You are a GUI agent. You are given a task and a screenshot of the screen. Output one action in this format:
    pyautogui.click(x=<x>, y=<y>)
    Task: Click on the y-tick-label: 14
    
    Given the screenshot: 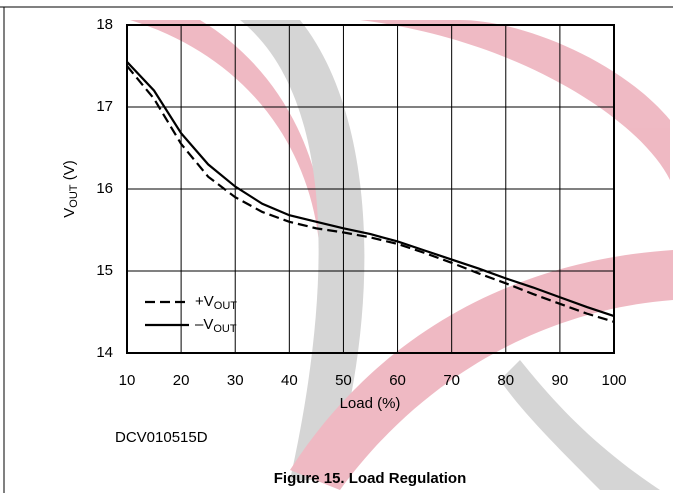 What is the action you would take?
    pyautogui.click(x=104, y=352)
    